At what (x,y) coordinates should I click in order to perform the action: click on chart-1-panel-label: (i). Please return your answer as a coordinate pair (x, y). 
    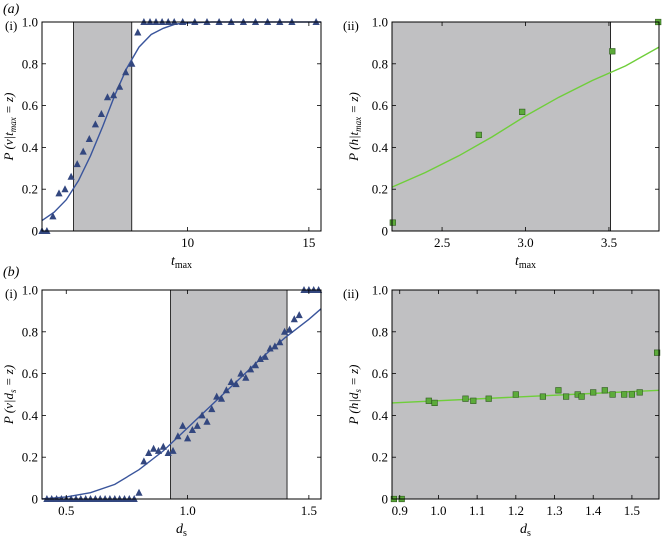
    Looking at the image, I should click on (11, 25).